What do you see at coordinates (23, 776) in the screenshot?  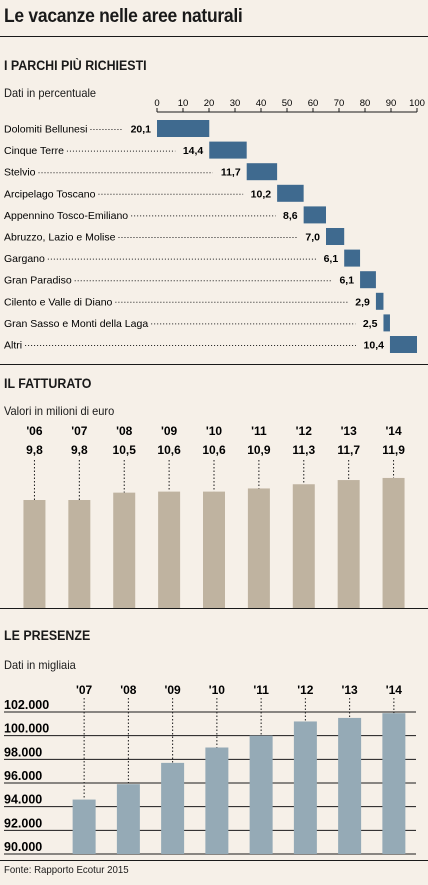 I see `y-tick-label: 96.000` at bounding box center [23, 776].